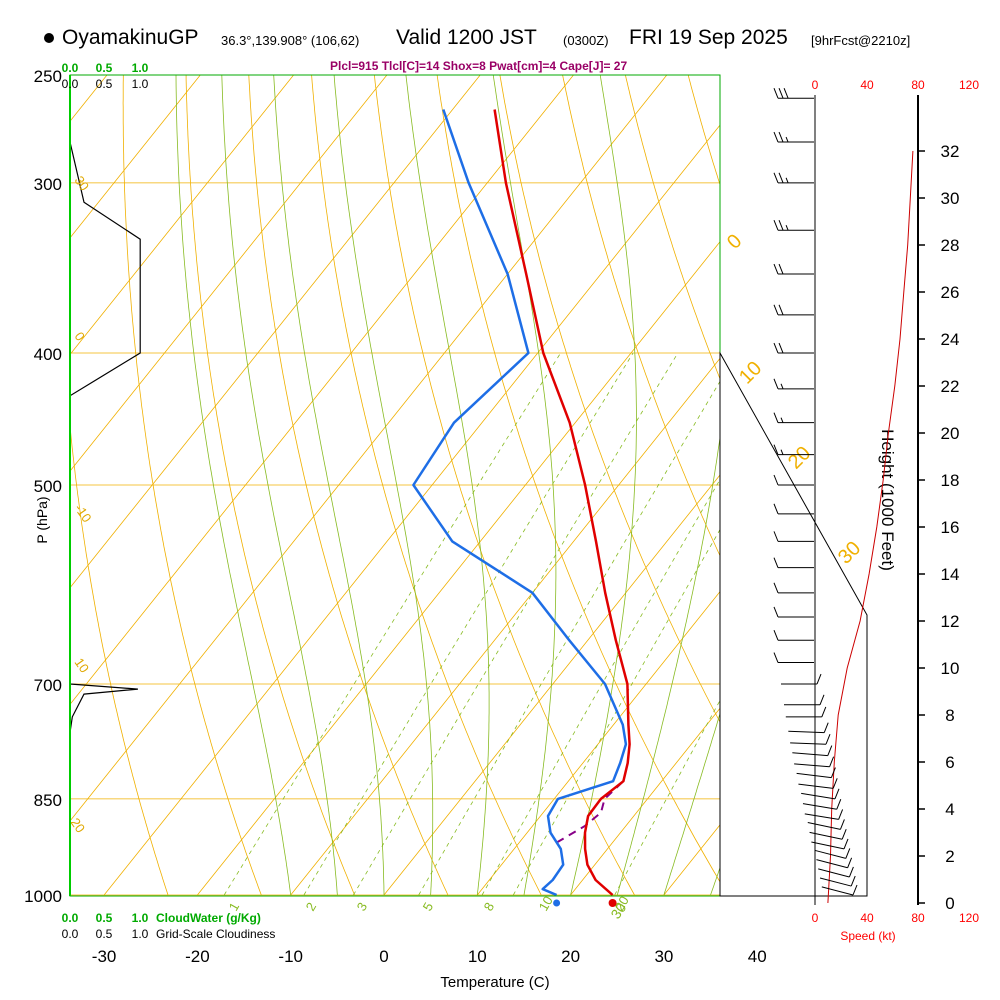 This screenshot has height=1000, width=1000. What do you see at coordinates (570, 956) in the screenshot?
I see `temperature-tick-label: 20` at bounding box center [570, 956].